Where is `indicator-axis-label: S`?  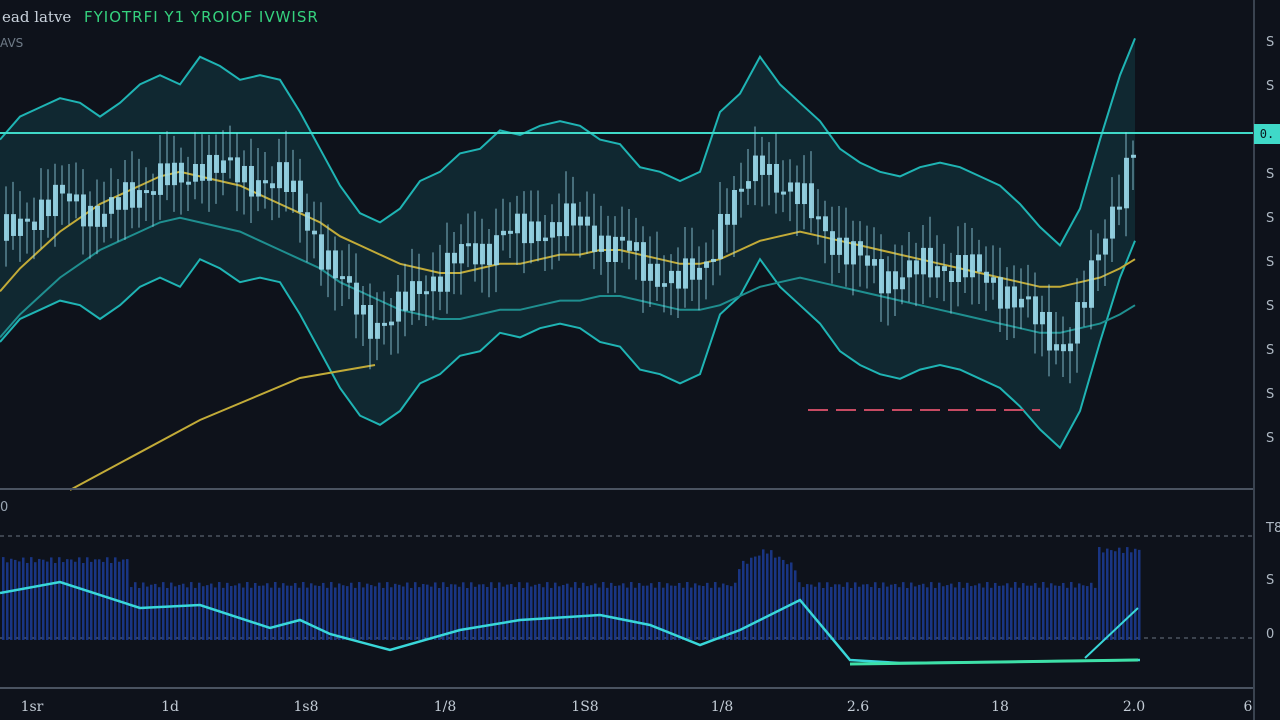
indicator-axis-label: S is located at coordinates (1270, 580).